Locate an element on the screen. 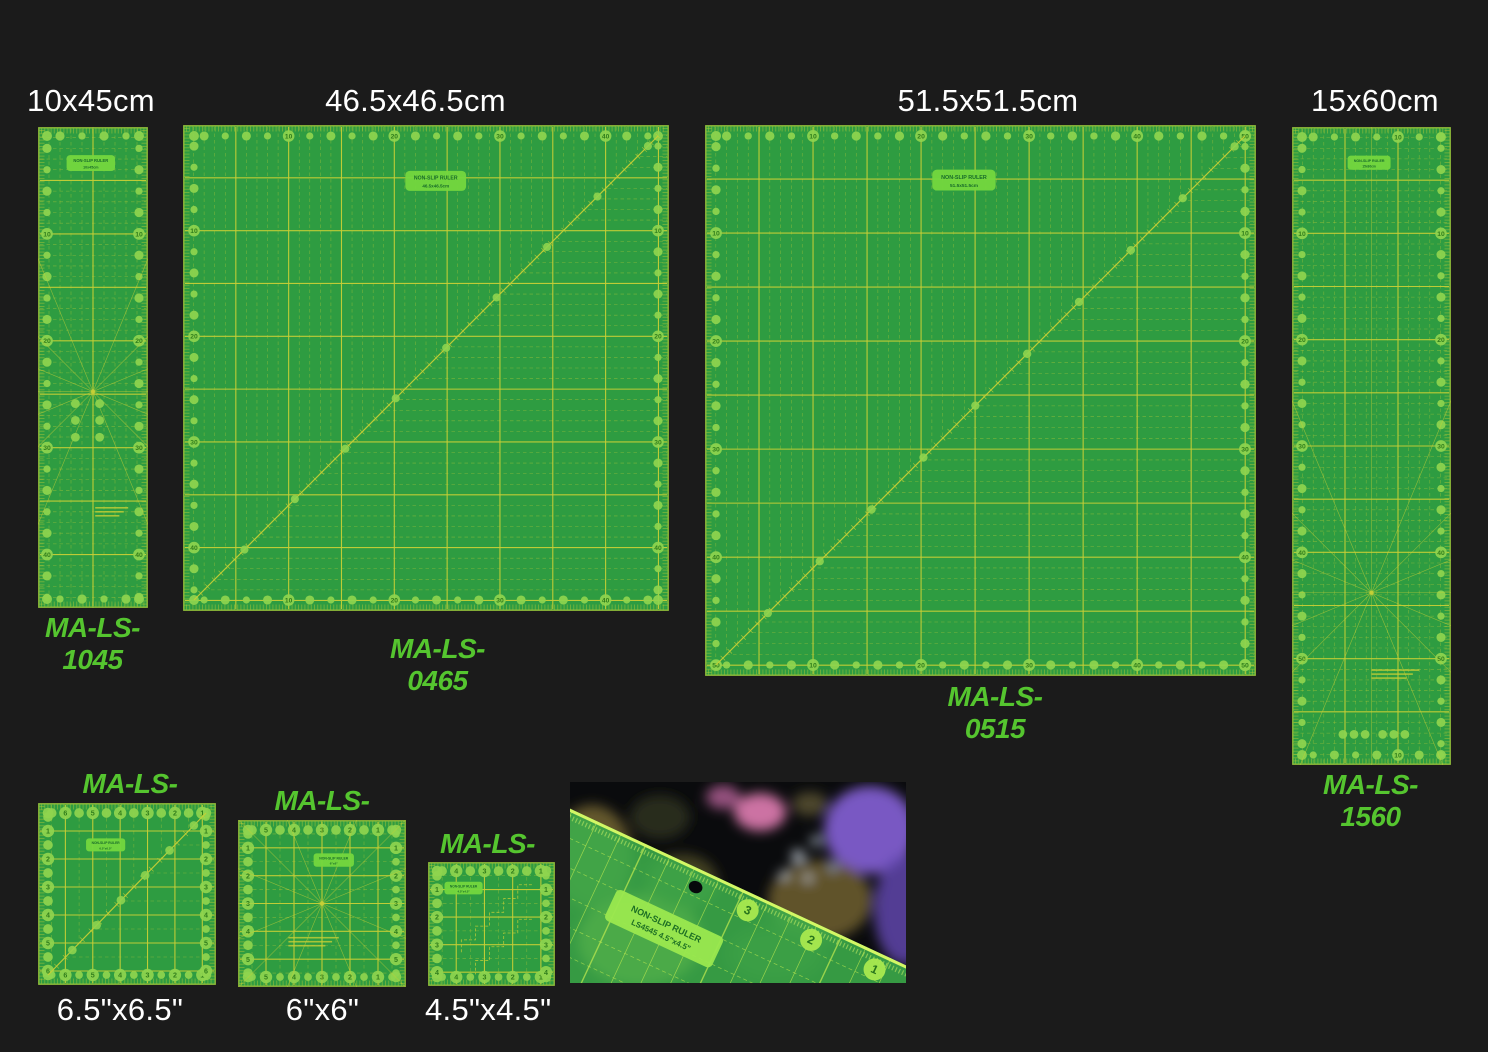  ruler-1045: 10 10 20 20 30 30 40 40 NON-SLIP RULER 10x45cm is located at coordinates (93, 367).